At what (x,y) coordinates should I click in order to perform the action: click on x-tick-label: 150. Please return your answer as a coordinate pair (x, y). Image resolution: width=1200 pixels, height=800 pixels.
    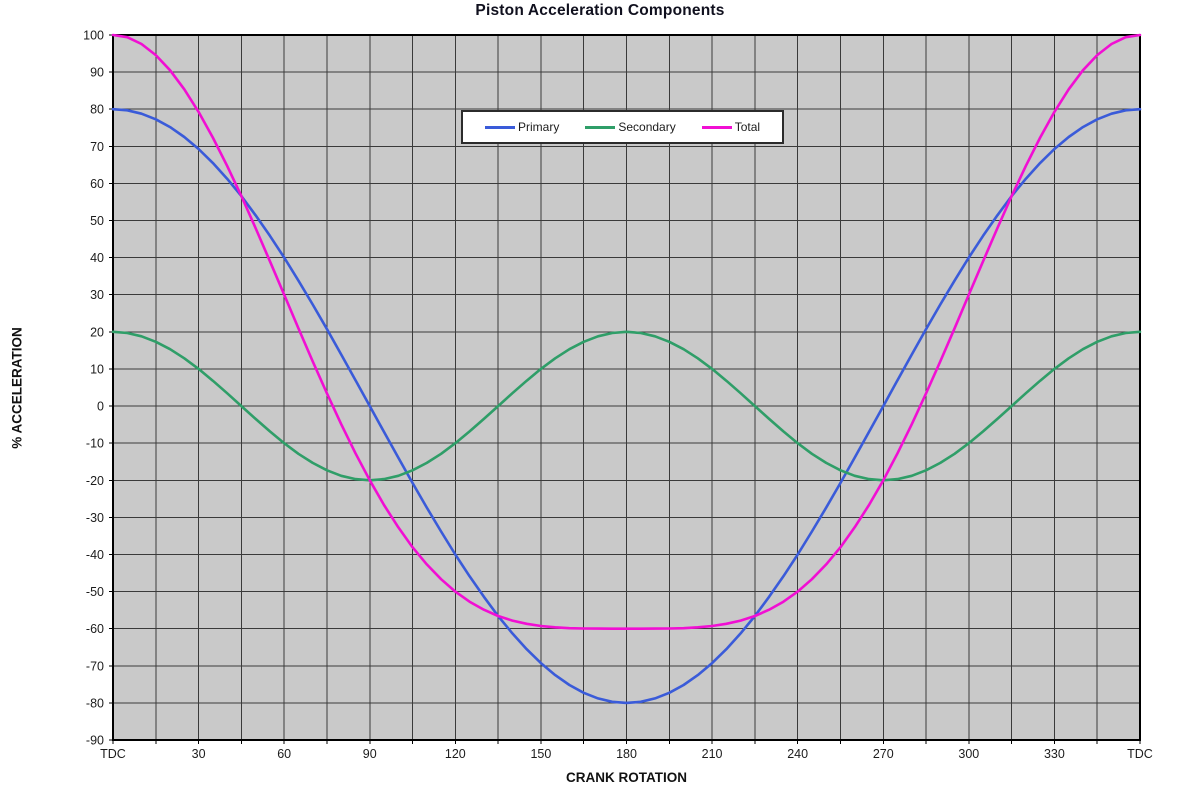
    Looking at the image, I should click on (540, 754).